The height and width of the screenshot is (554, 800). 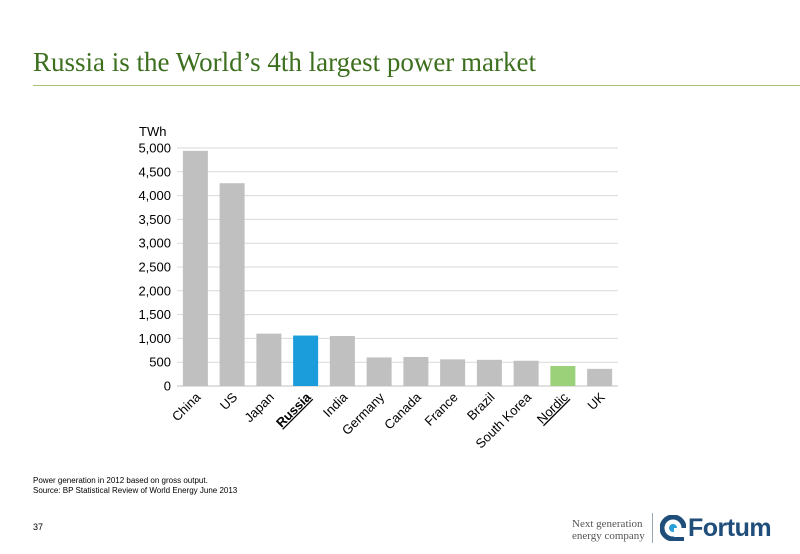 What do you see at coordinates (607, 524) in the screenshot?
I see `tagline-line-1: Next generation` at bounding box center [607, 524].